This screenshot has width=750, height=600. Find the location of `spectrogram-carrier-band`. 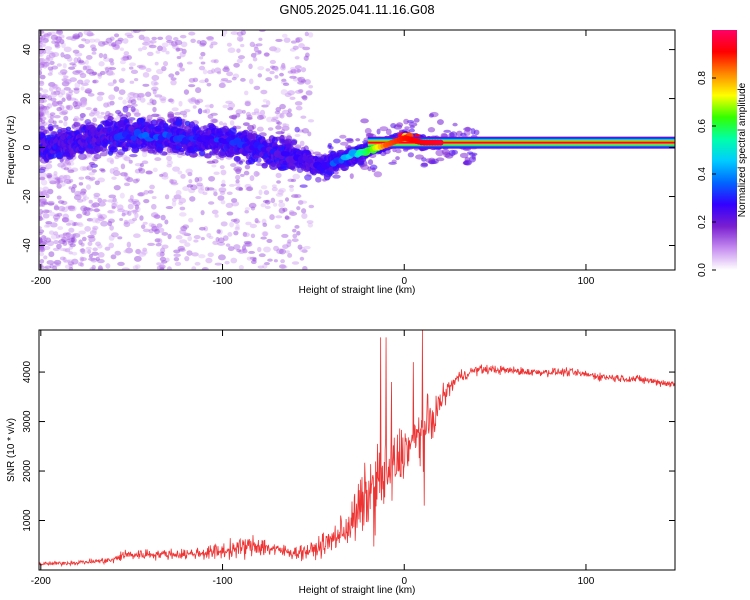

spectrogram-carrier-band is located at coordinates (521, 142).